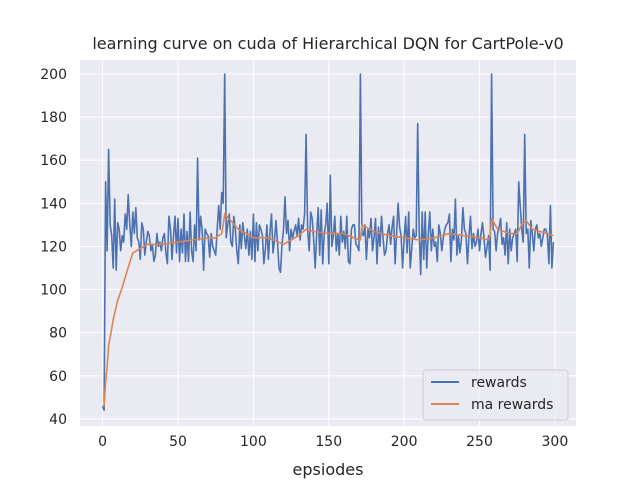 The width and height of the screenshot is (640, 480). What do you see at coordinates (58, 334) in the screenshot?
I see `y-tick-label: 80` at bounding box center [58, 334].